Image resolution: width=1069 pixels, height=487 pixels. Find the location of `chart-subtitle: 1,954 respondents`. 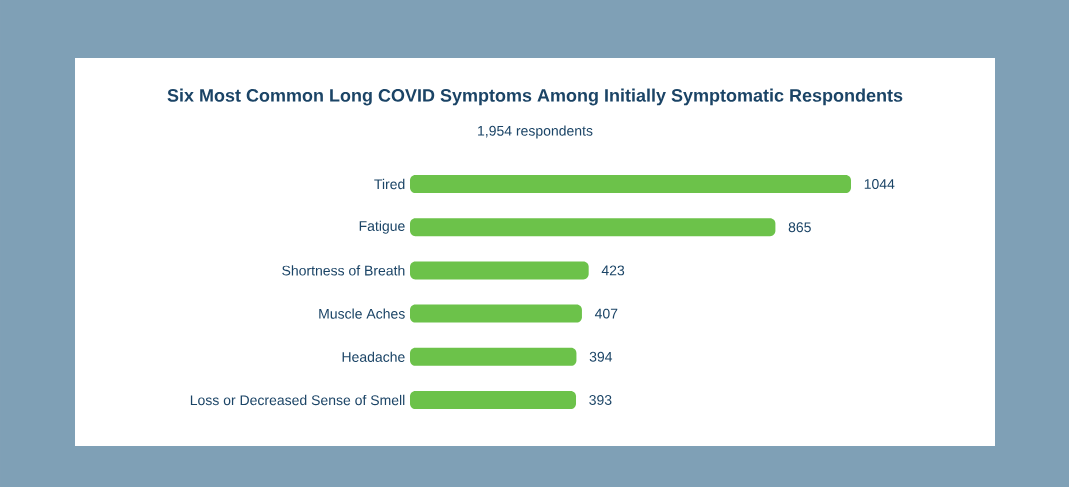

chart-subtitle: 1,954 respondents is located at coordinates (535, 132).